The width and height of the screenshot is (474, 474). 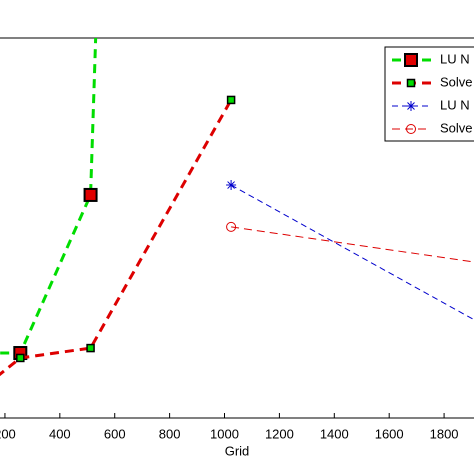 What do you see at coordinates (389, 433) in the screenshot?
I see `x-tick-label: 1600` at bounding box center [389, 433].